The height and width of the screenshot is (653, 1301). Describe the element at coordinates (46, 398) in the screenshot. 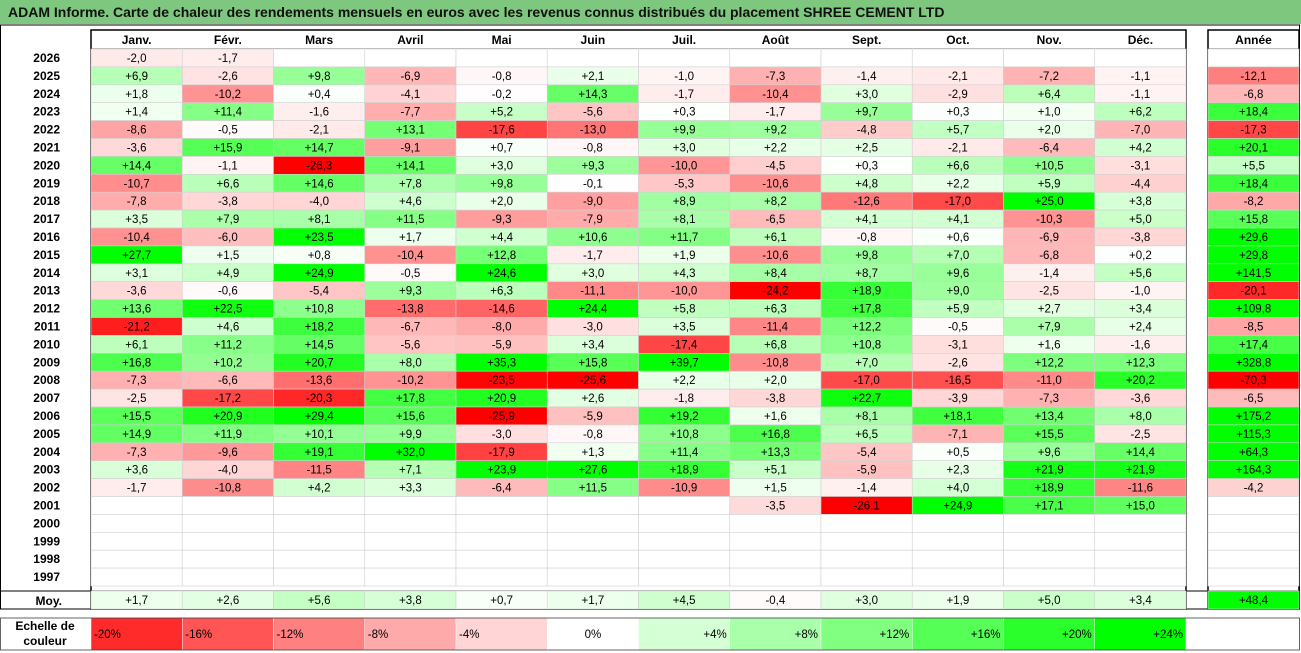

I see `row-year-label: 2007` at that location.